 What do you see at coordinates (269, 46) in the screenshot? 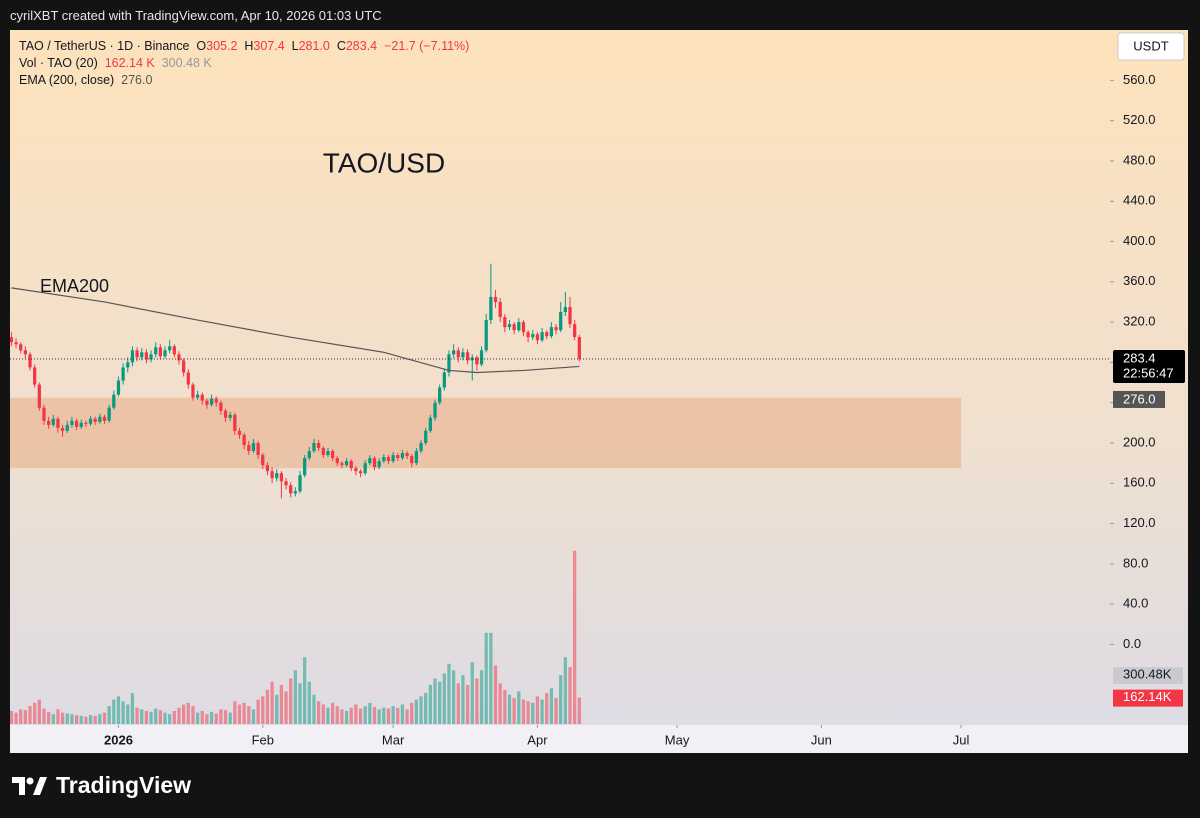
I see `ohlc-value: 307.4` at bounding box center [269, 46].